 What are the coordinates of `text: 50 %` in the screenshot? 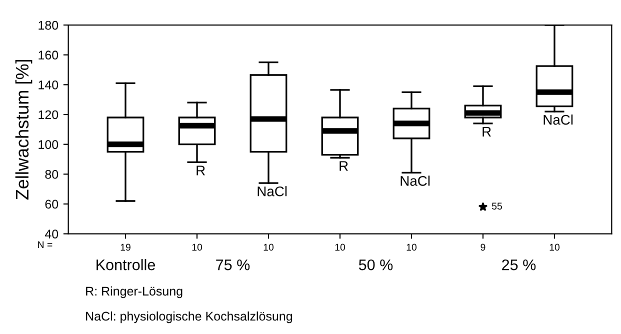 It's located at (375, 264).